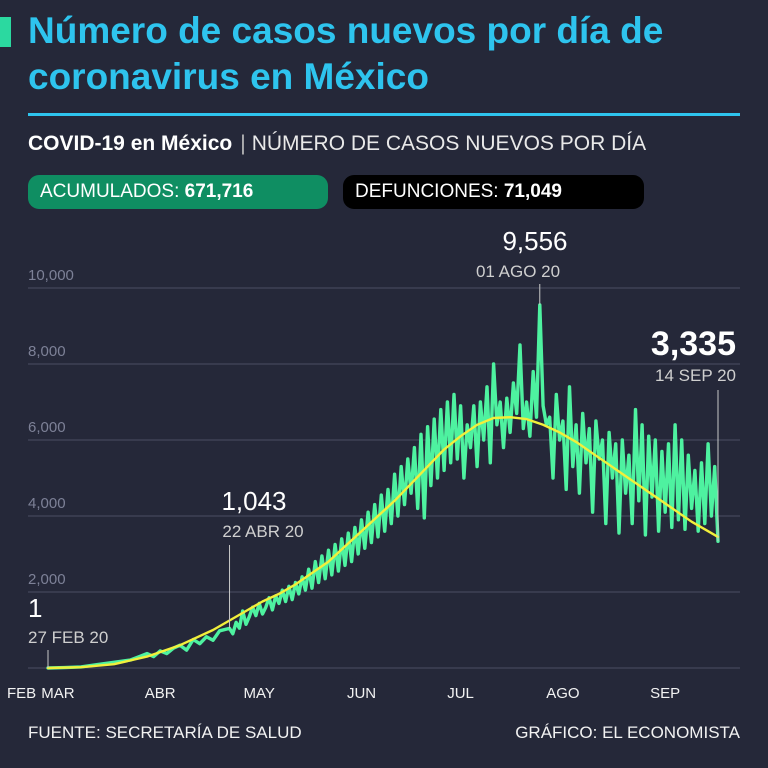  Describe the element at coordinates (460, 693) in the screenshot. I see `x-tick-label: JUL` at that location.